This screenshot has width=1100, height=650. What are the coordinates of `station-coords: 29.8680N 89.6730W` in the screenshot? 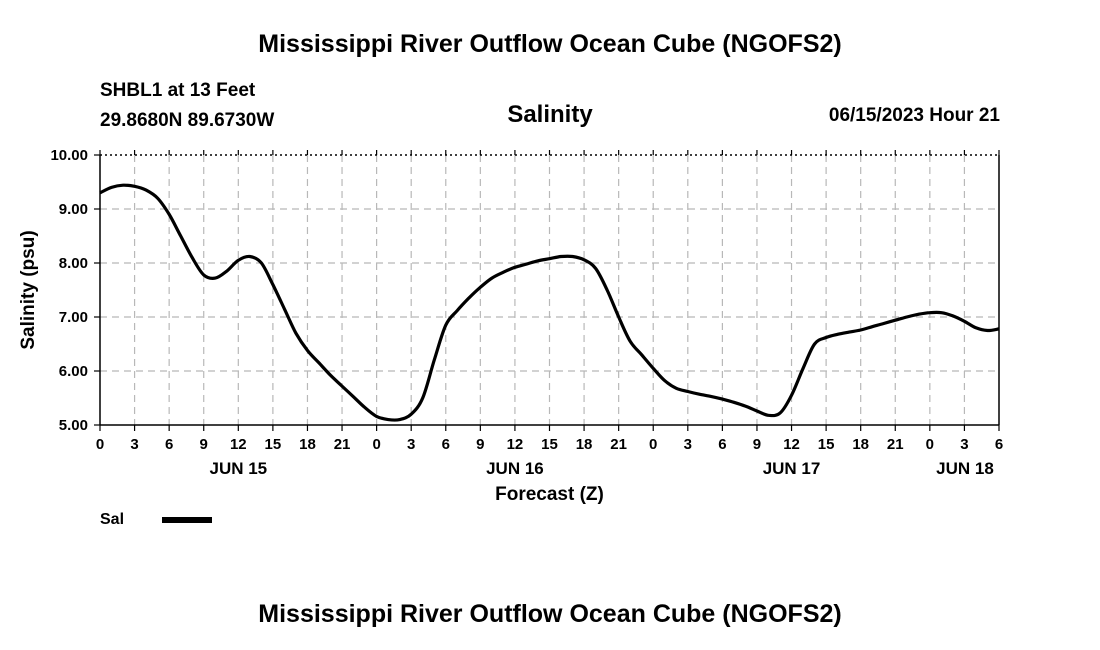 It's located at (187, 120).